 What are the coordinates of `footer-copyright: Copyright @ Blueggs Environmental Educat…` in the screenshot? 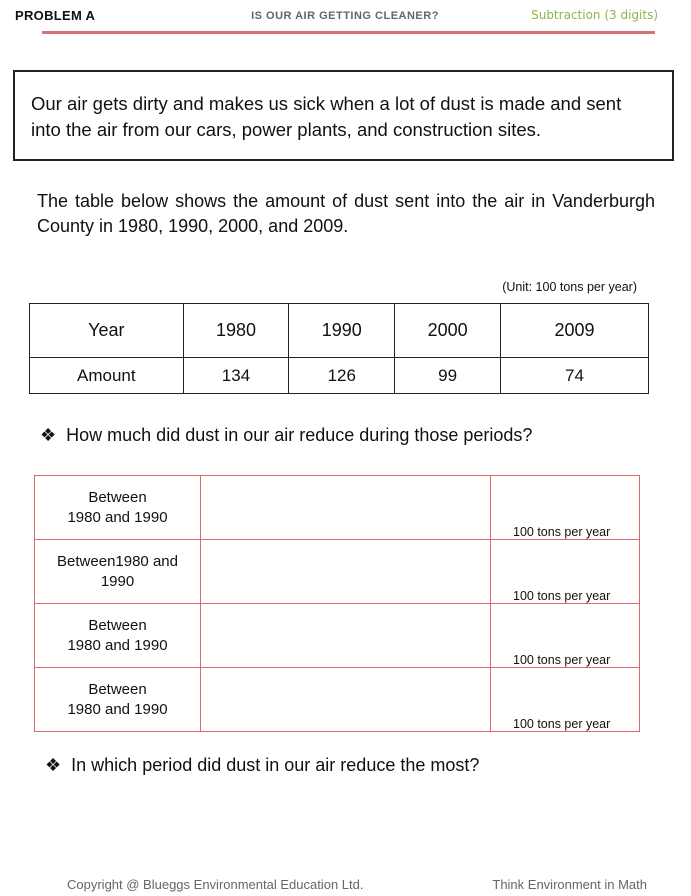 It's located at (215, 884).